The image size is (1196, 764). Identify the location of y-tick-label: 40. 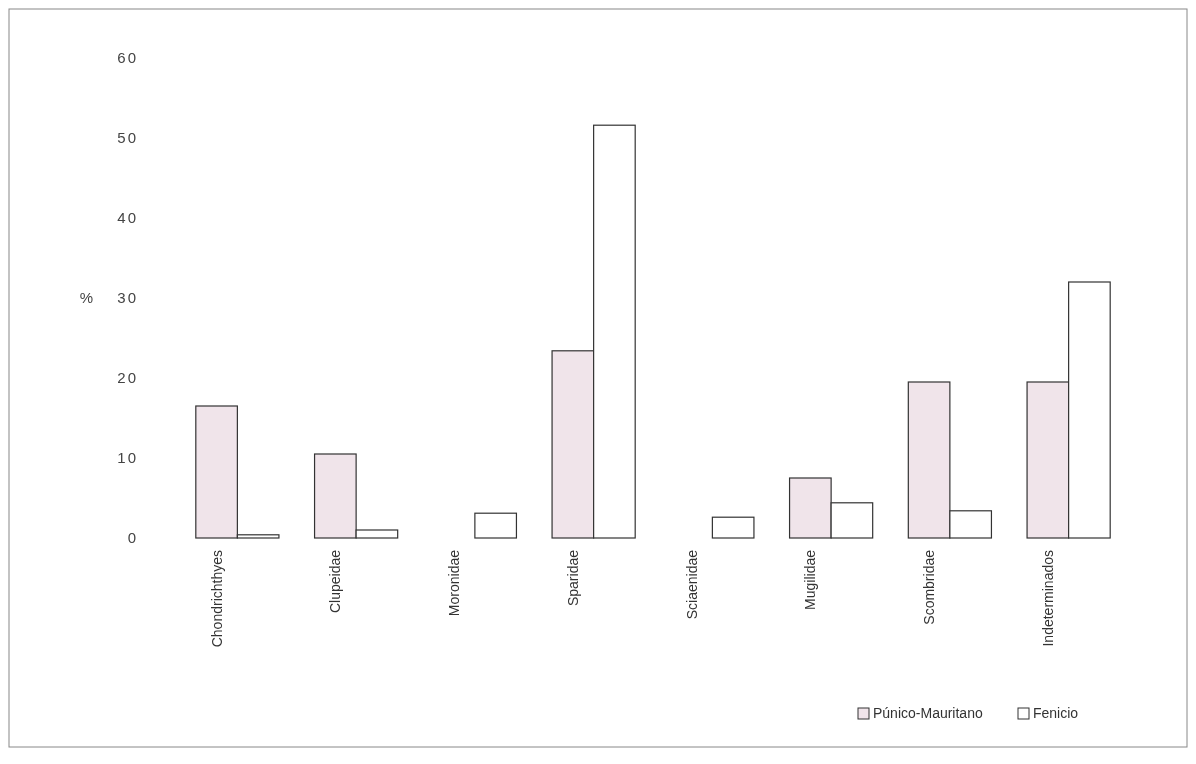
(127, 218).